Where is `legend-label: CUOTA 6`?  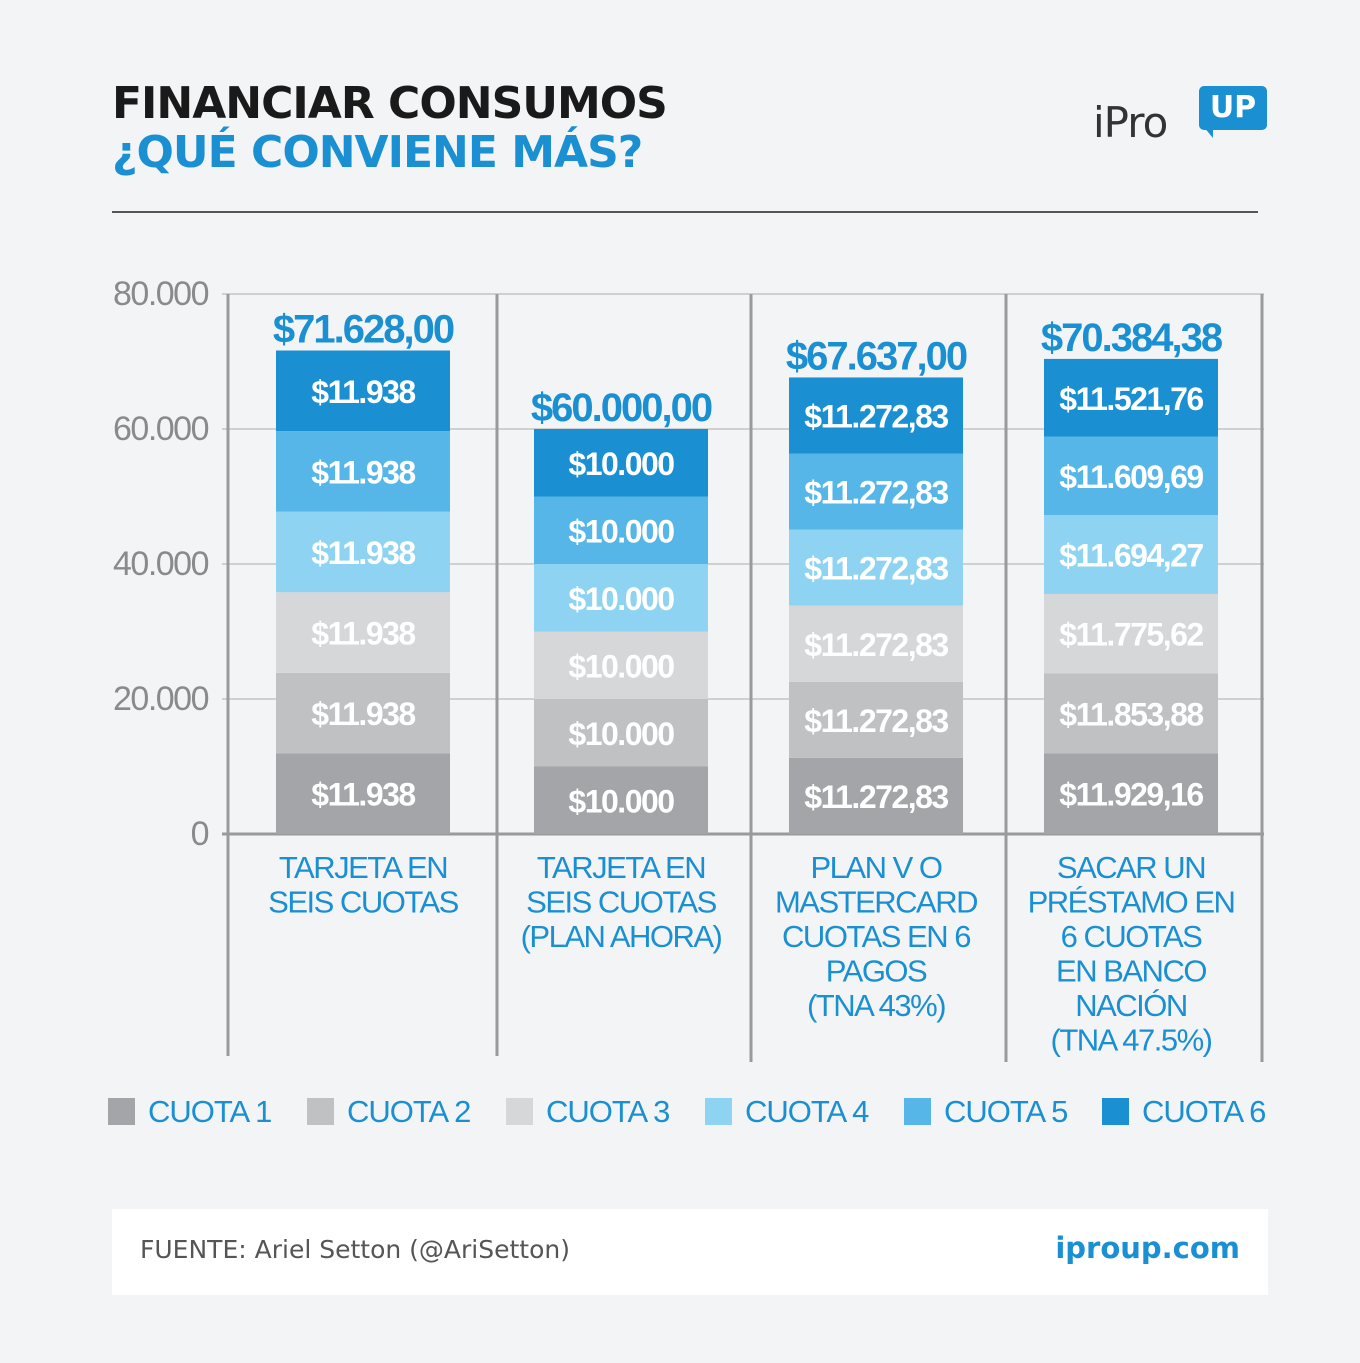
legend-label: CUOTA 6 is located at coordinates (1204, 1111).